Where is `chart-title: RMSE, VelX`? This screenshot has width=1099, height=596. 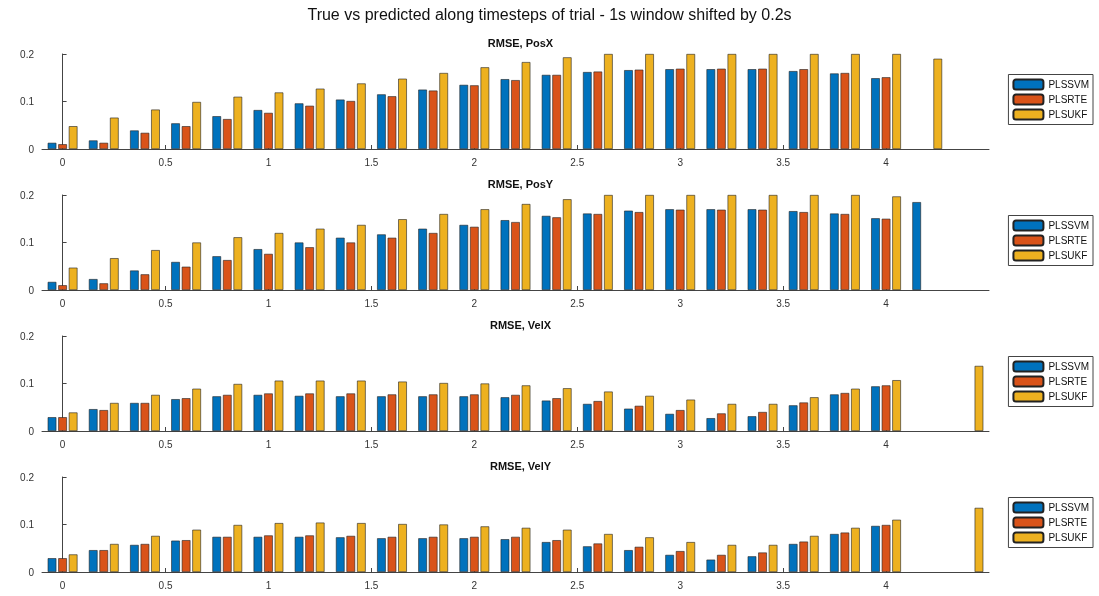
chart-title: RMSE, VelX is located at coordinates (520, 324).